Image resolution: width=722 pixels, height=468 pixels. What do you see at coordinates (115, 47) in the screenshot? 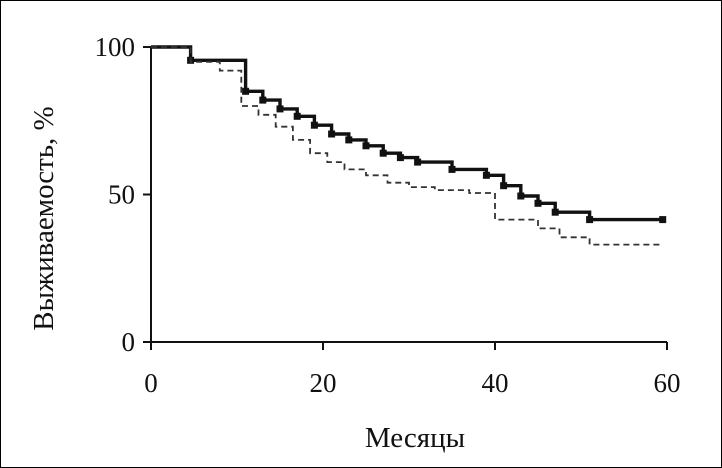
I see `y-tick-label: 100` at bounding box center [115, 47].